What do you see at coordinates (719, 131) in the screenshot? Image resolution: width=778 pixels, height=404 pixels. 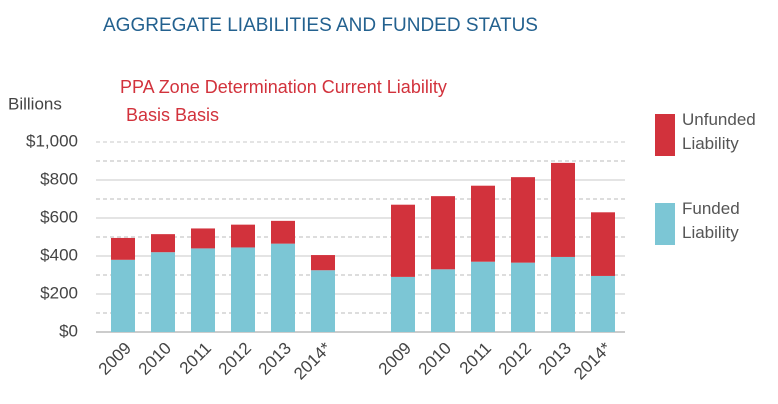 I see `legend-label: Unfunded Liability` at bounding box center [719, 131].